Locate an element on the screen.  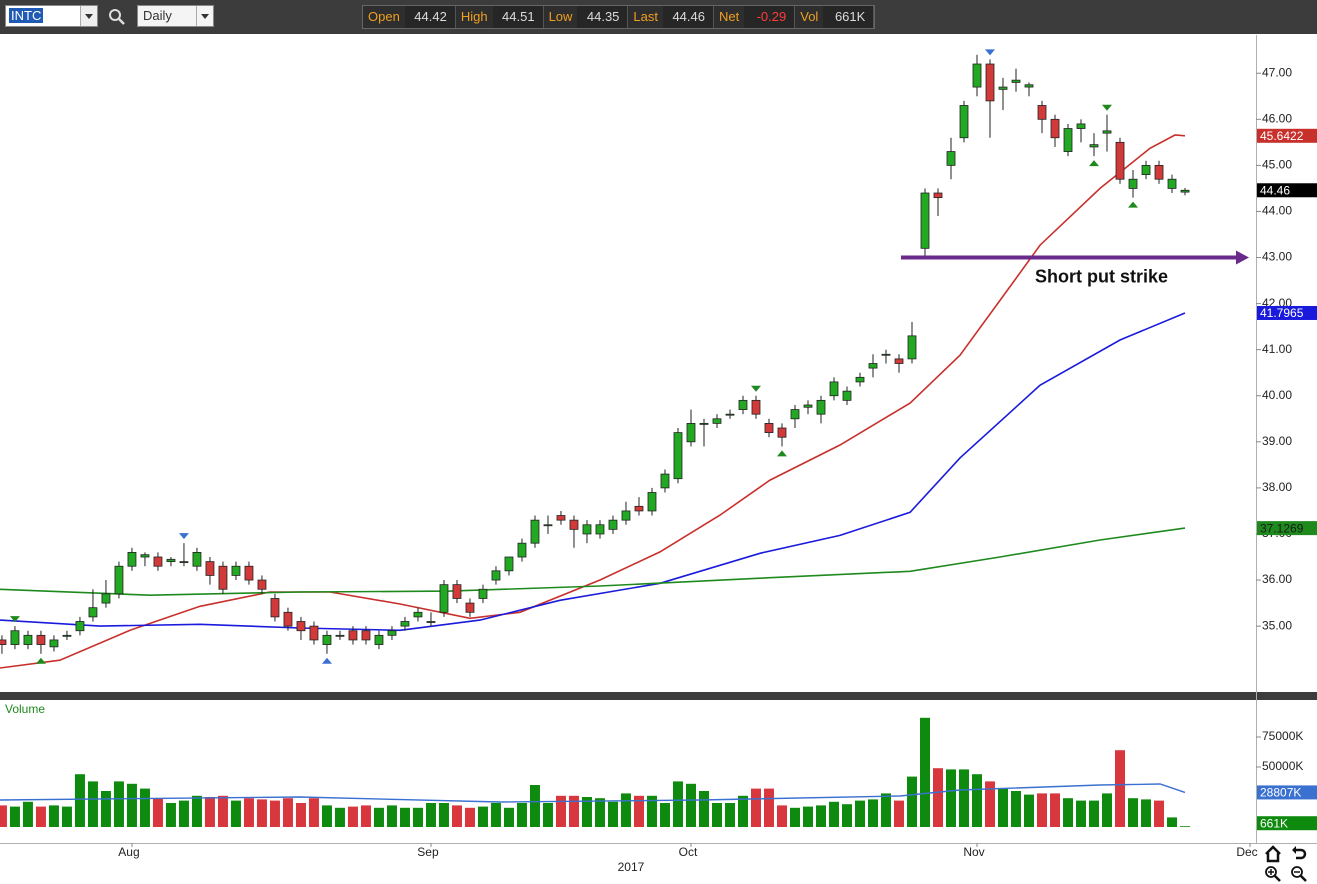
symbol-input: INTC is located at coordinates (51, 16).